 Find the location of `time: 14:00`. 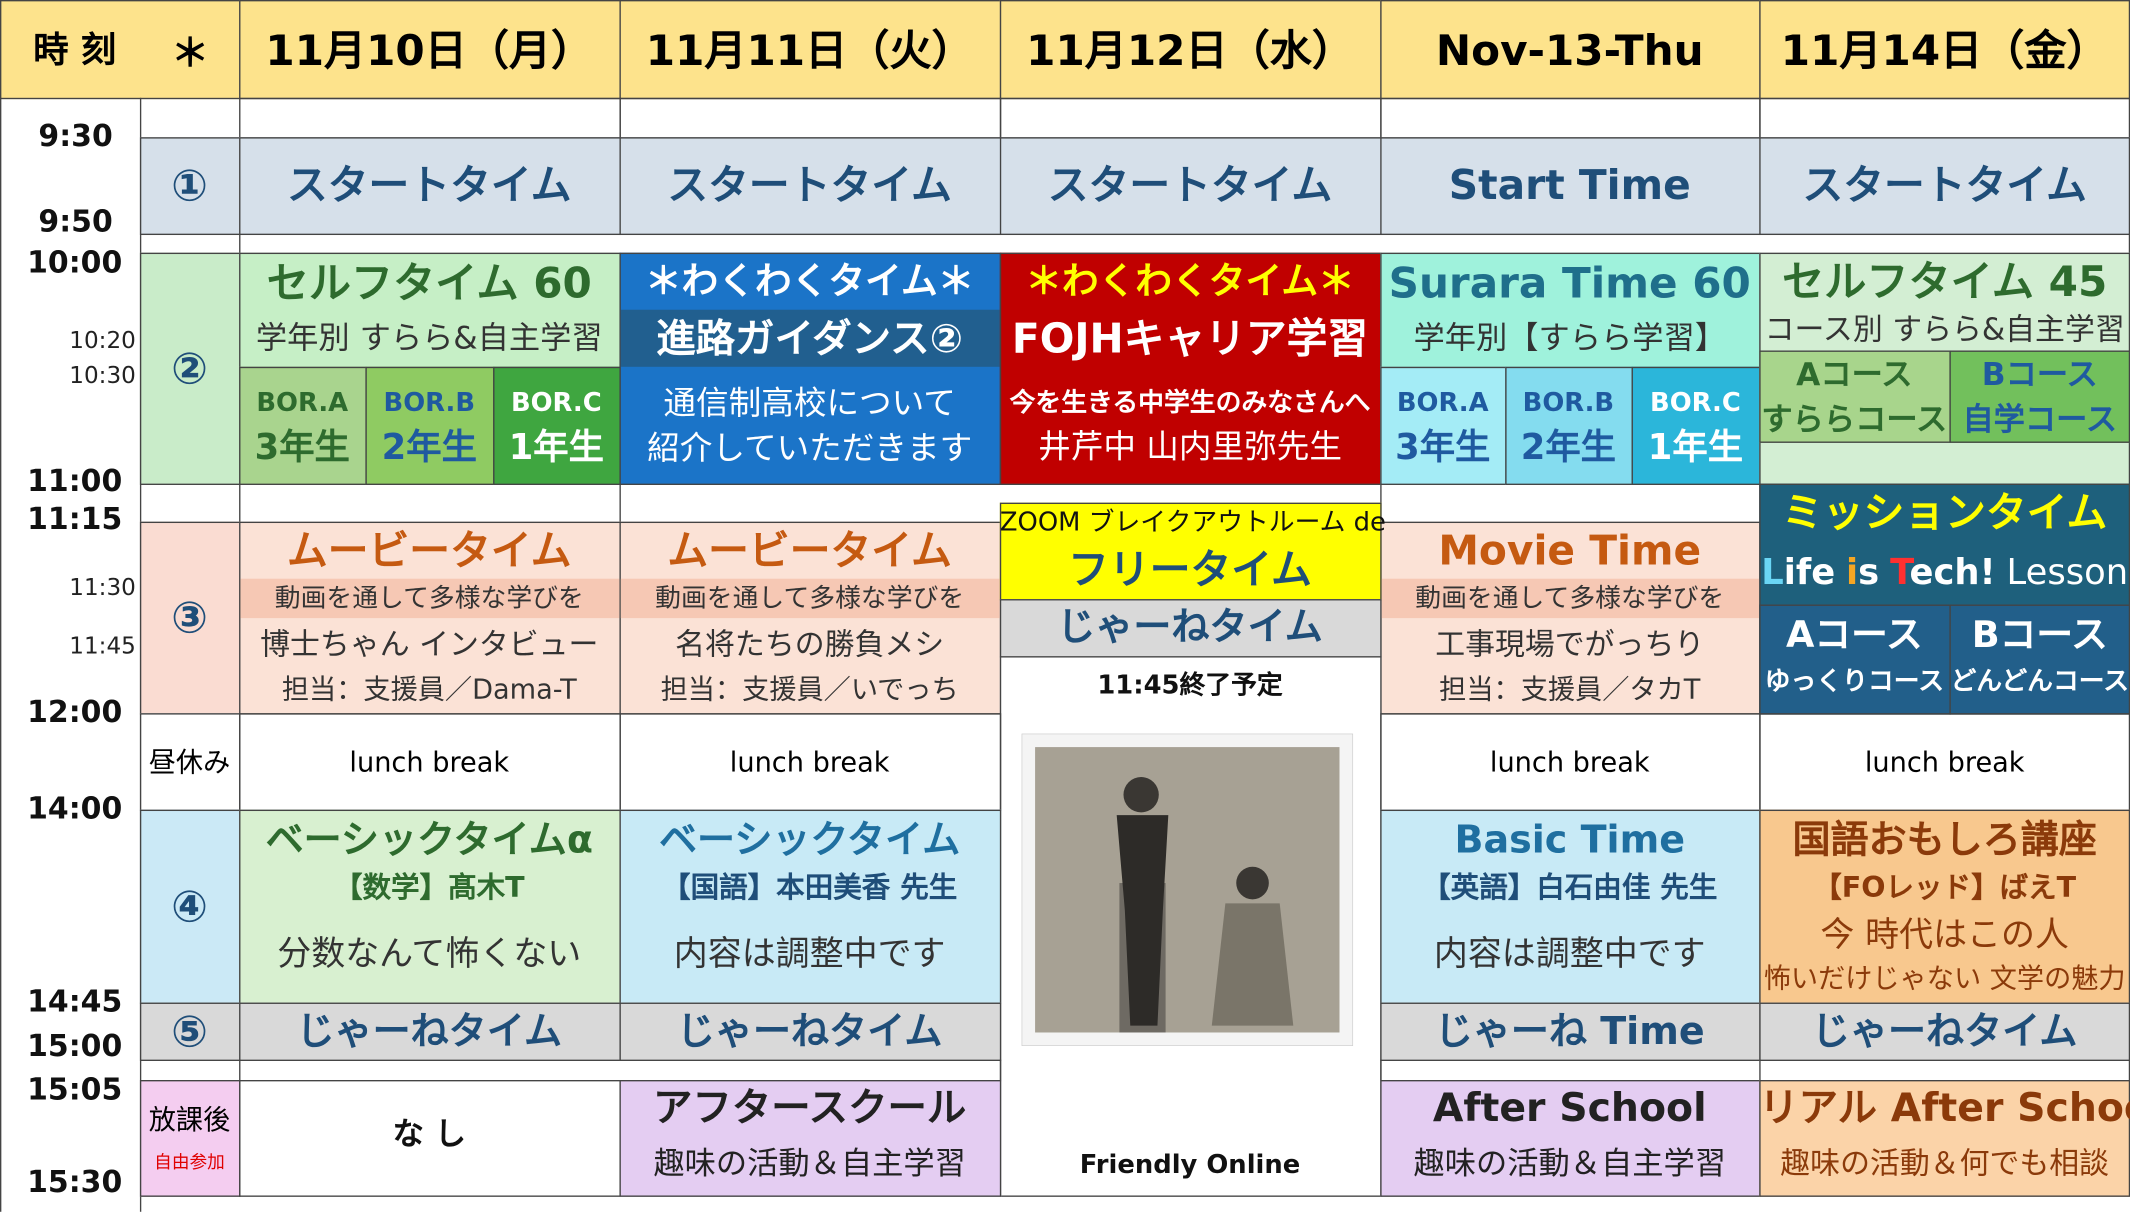

time: 14:00 is located at coordinates (75, 809).